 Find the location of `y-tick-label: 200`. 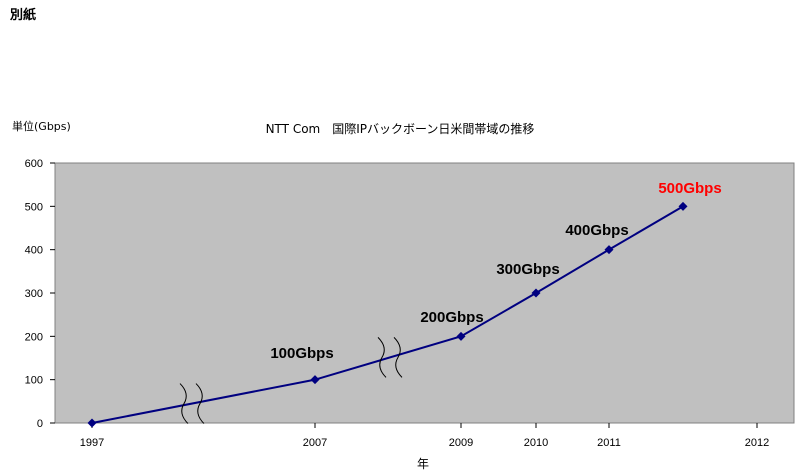

y-tick-label: 200 is located at coordinates (34, 337).